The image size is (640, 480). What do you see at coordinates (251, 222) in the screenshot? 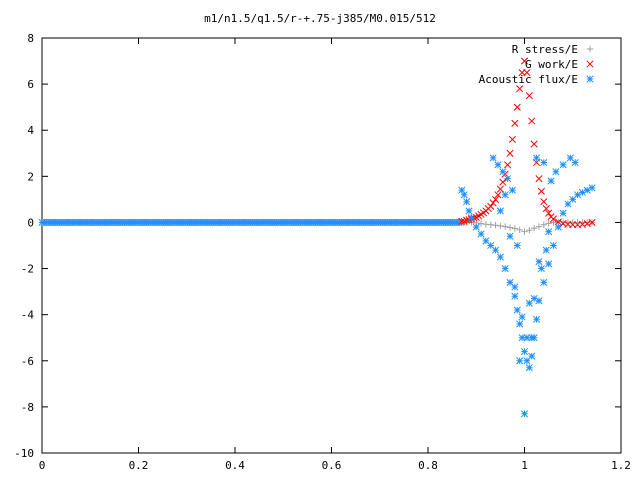
I see `acoustic-flux-baseline` at bounding box center [251, 222].